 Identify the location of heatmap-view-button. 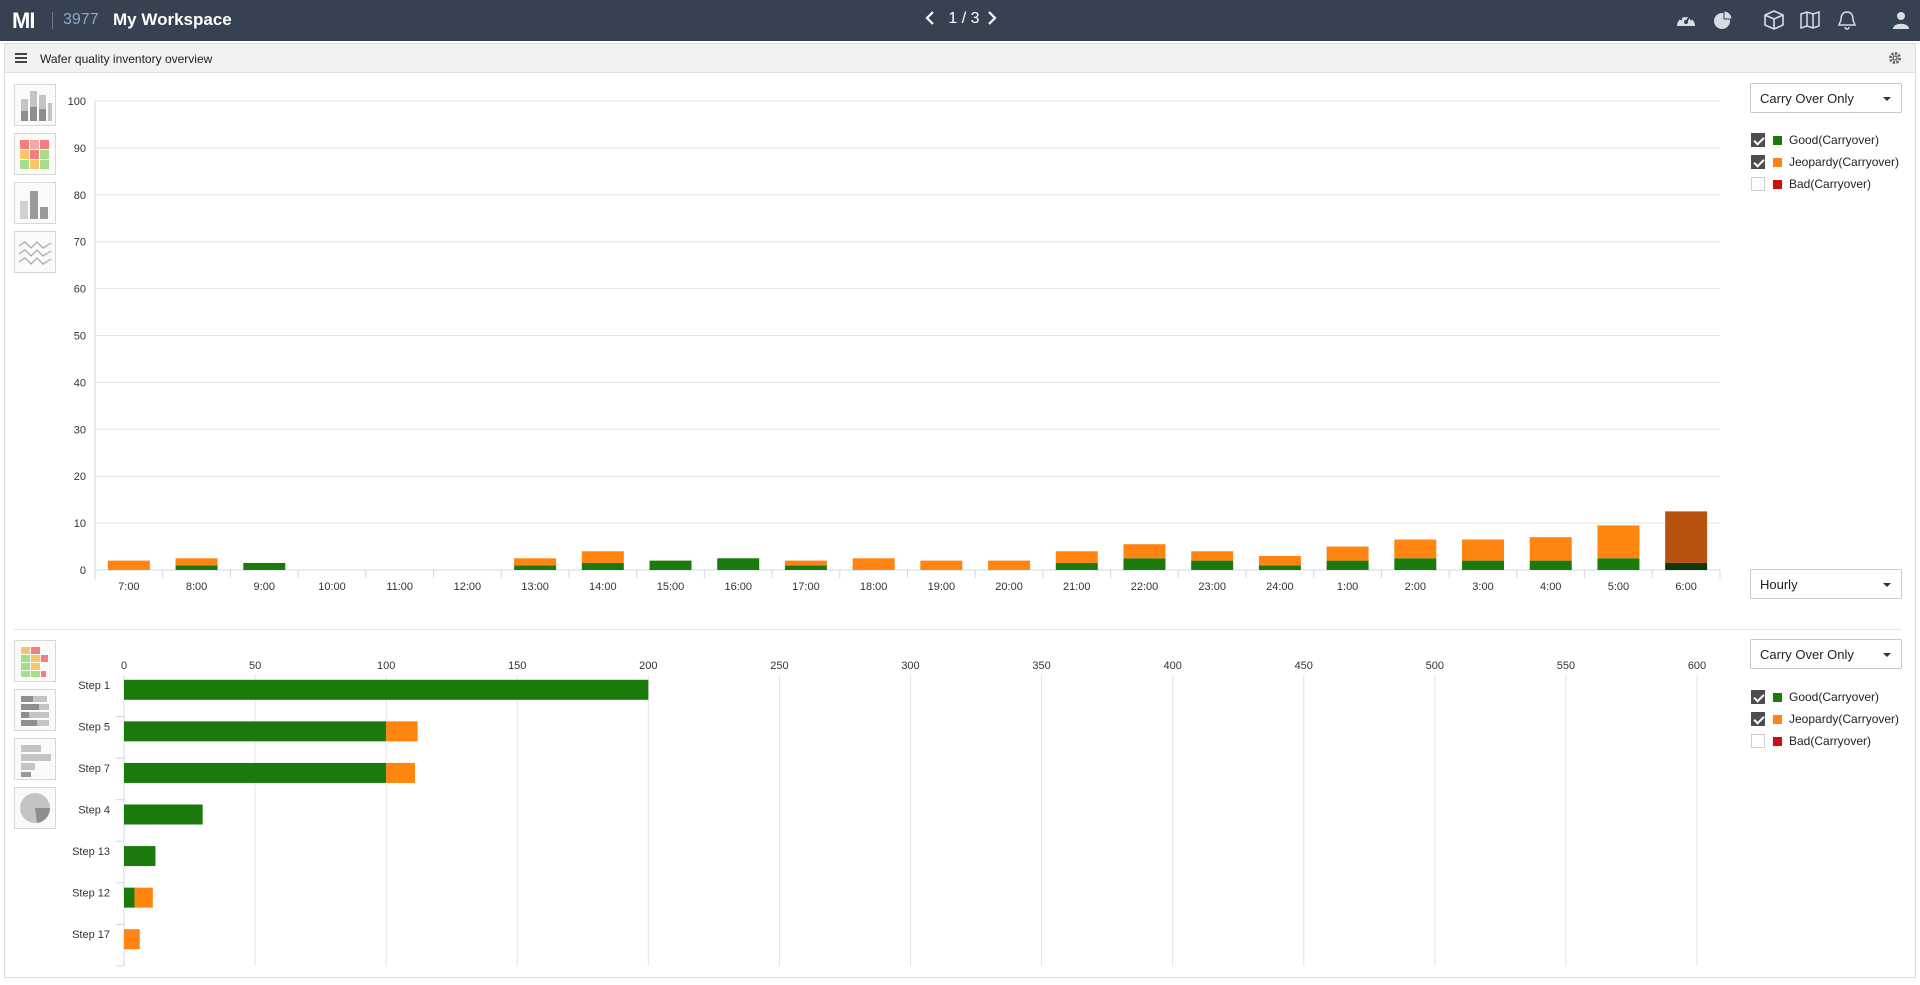
(35, 154).